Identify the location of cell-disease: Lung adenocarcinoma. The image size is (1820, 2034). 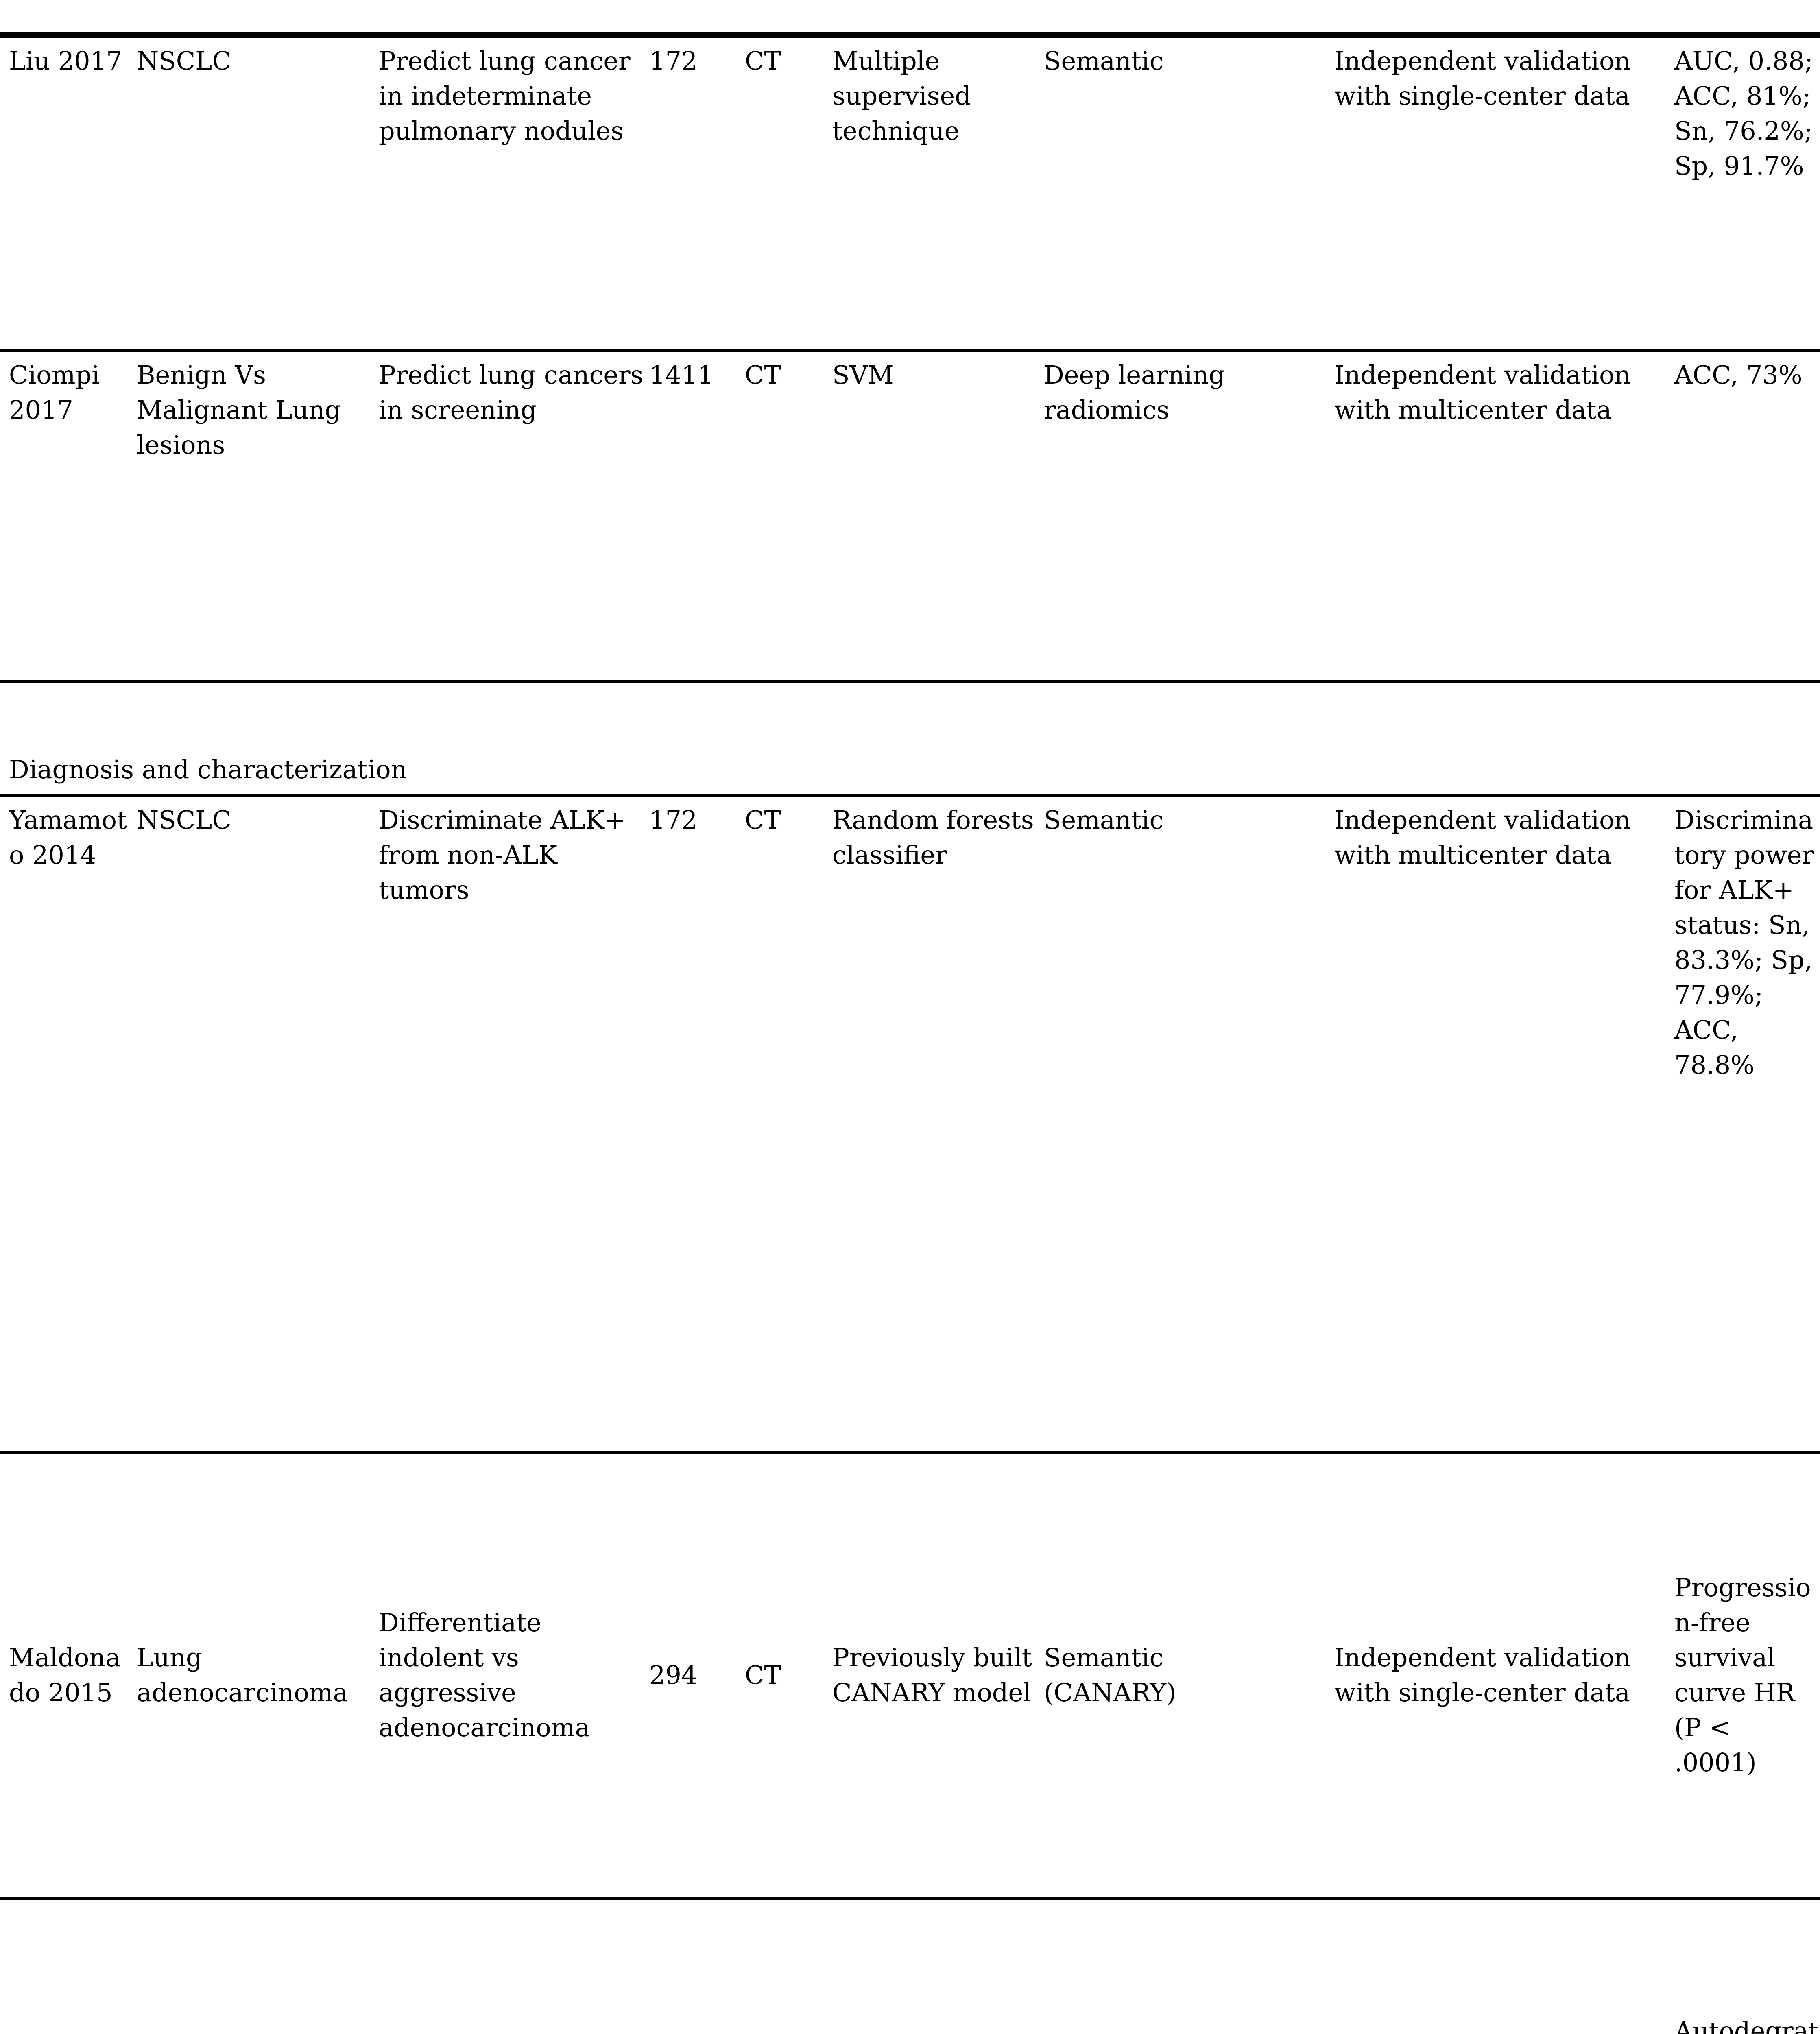
(255, 1676).